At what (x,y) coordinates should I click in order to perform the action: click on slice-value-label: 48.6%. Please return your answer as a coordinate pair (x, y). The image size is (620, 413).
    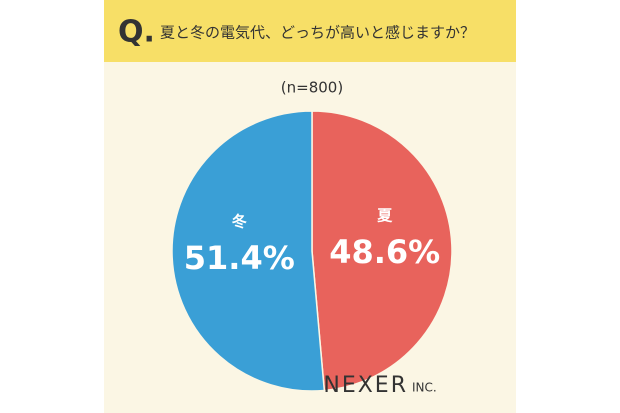
    Looking at the image, I should click on (384, 252).